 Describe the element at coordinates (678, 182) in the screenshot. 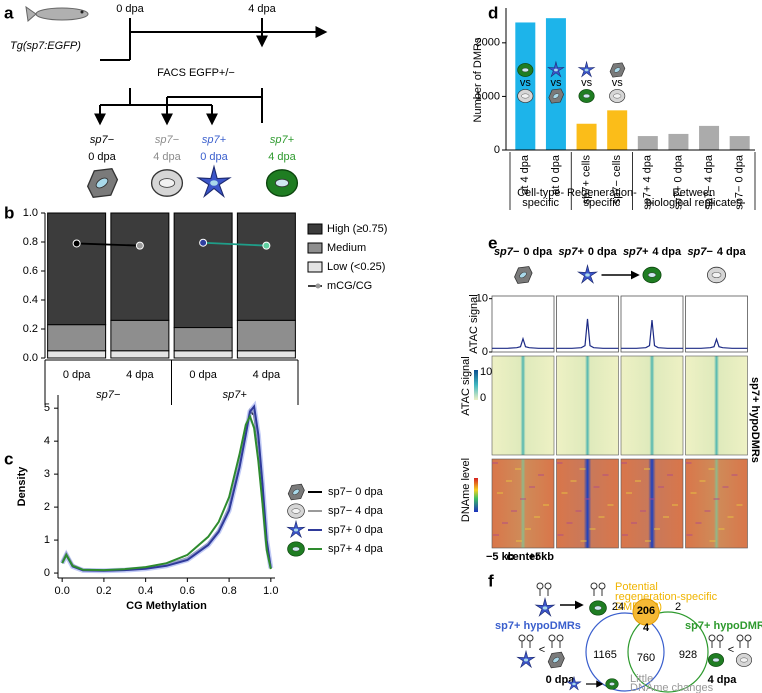

I see `x-tick-label: sp7+ 0 dpa` at that location.